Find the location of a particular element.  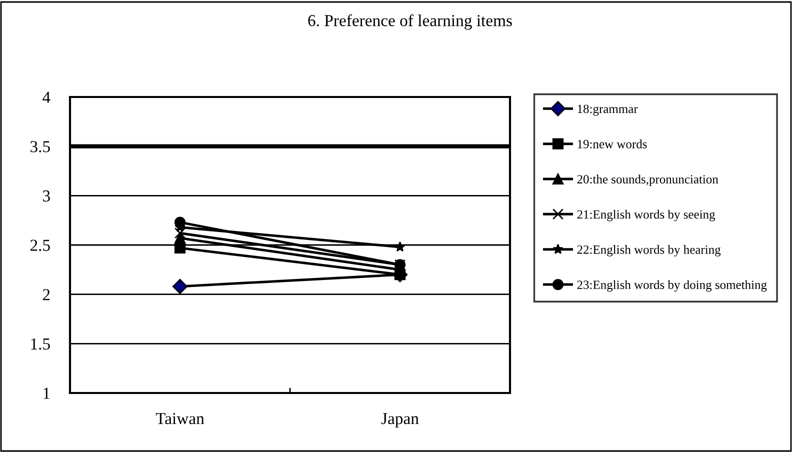

legend-label: 22:English words by hearing is located at coordinates (649, 250).